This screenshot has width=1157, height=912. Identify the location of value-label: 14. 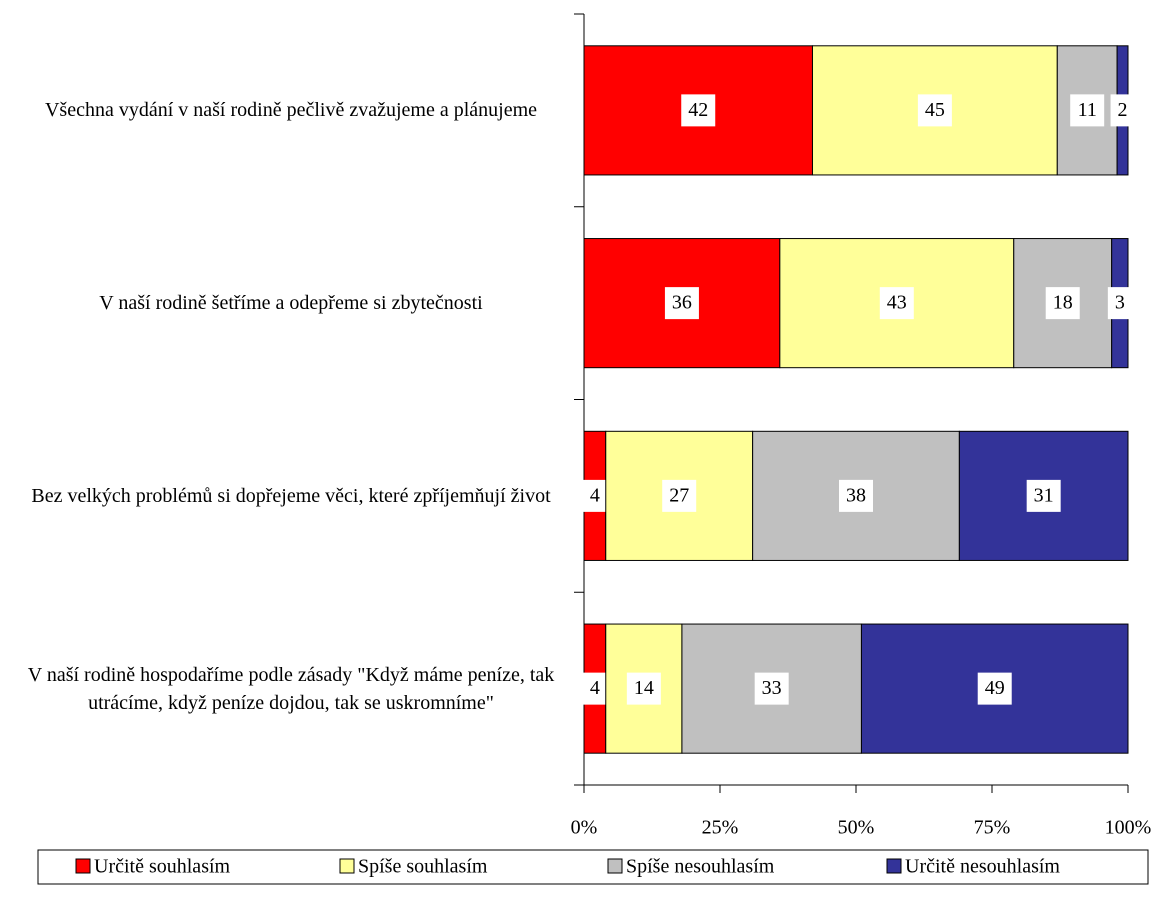
(644, 688).